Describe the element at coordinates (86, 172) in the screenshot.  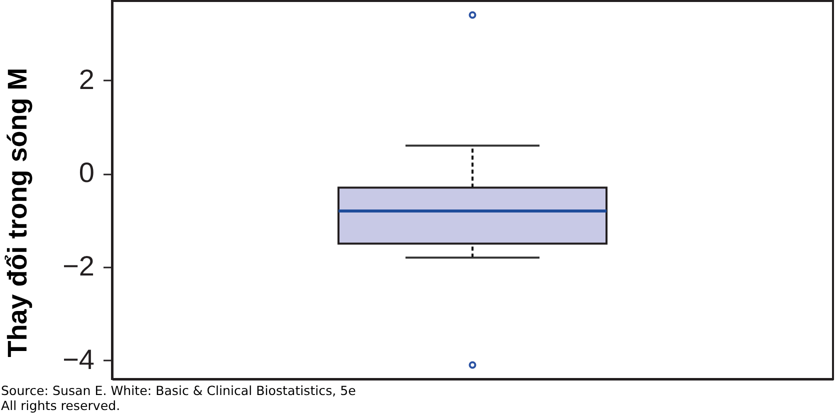
I see `y-tick-label: 0` at that location.